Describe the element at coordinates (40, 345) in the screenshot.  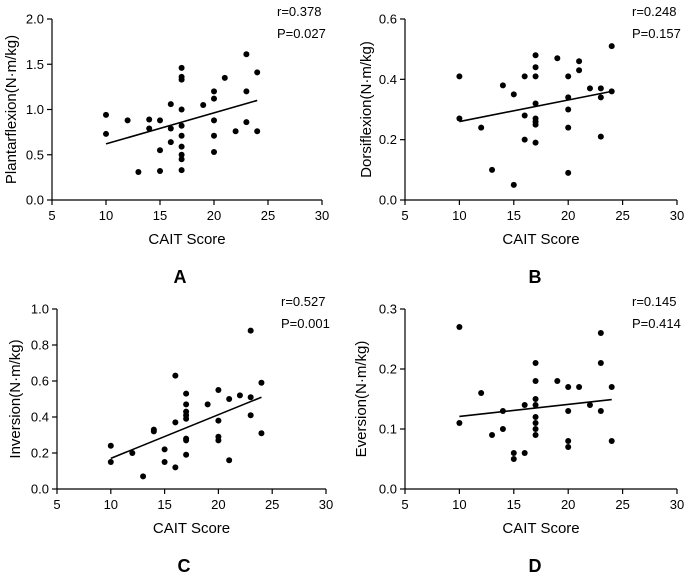
I see `y-tick-label: 0.8` at that location.